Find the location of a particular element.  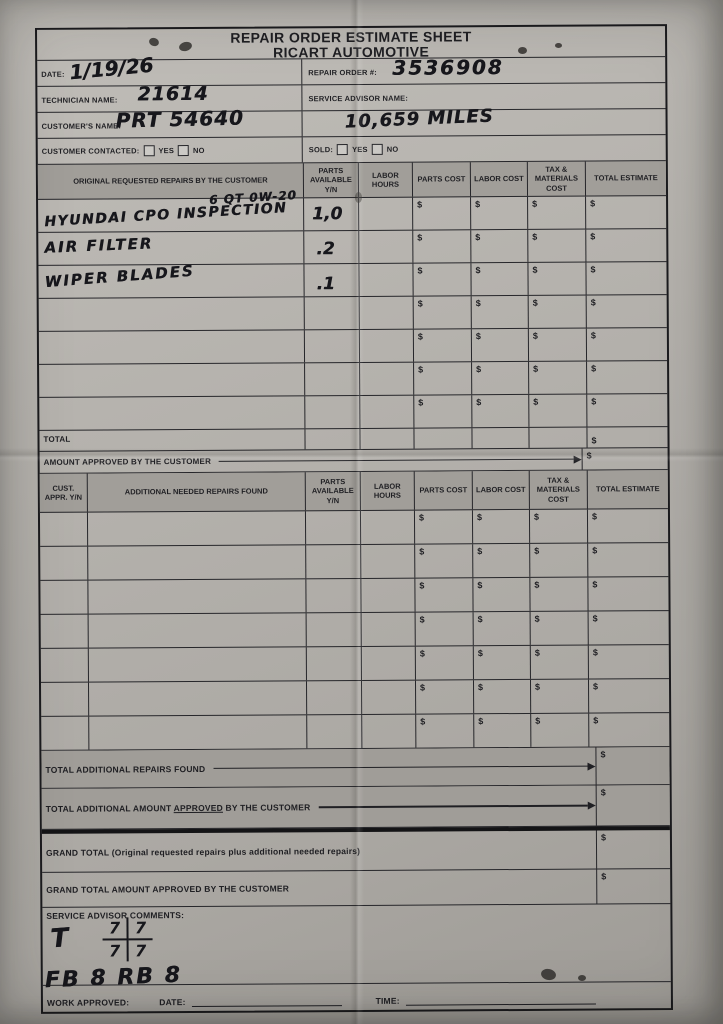

handwritten-customer: PRT 54640 is located at coordinates (180, 119).